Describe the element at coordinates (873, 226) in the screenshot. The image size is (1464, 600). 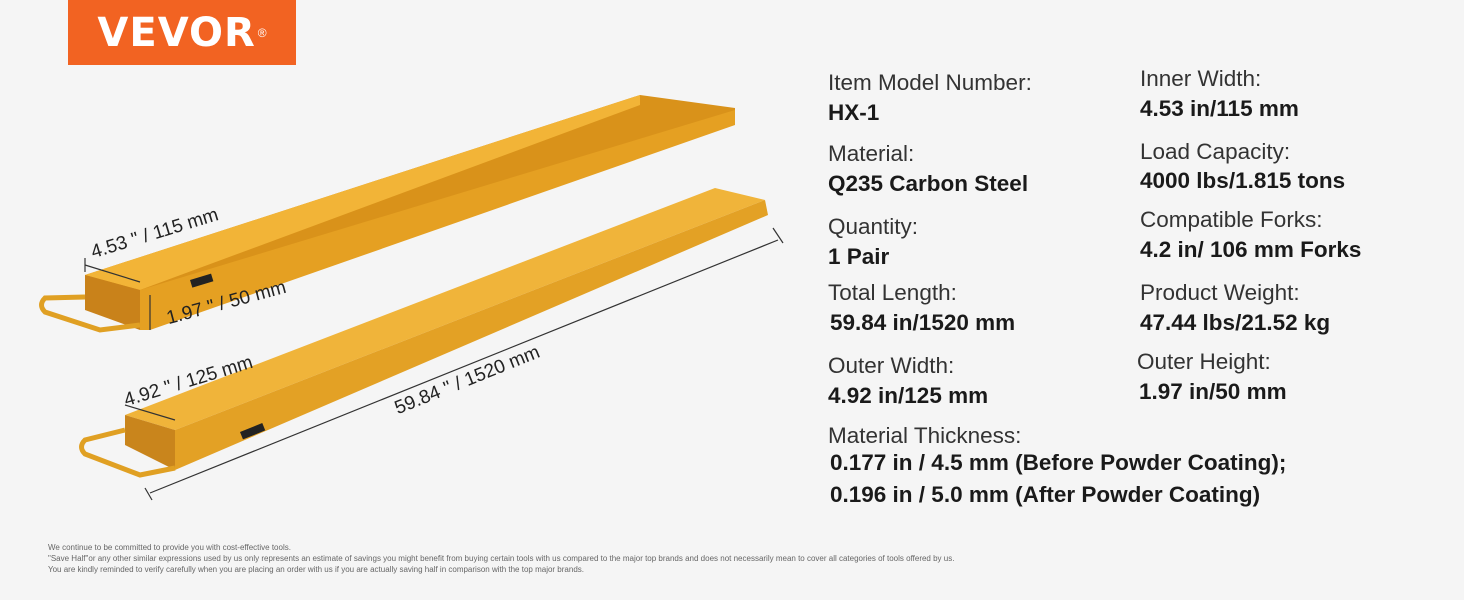
I see `quantity-label: Quantity:` at that location.